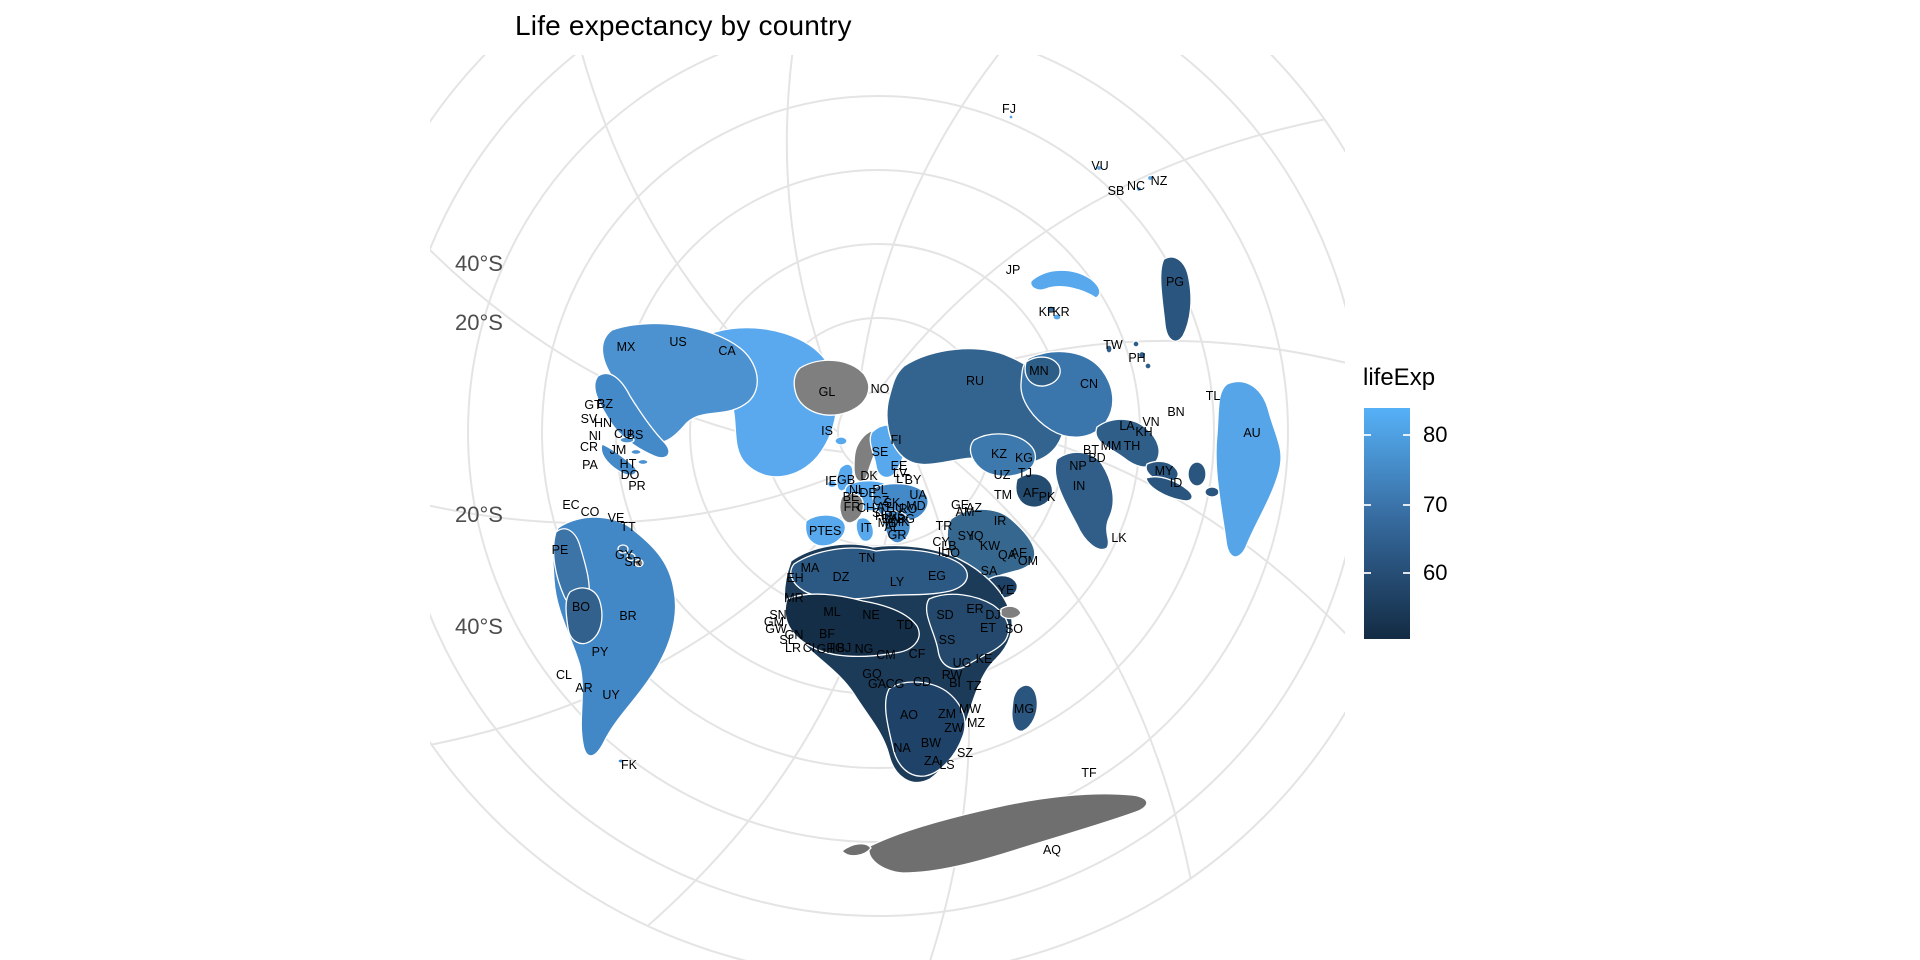 This screenshot has width=1920, height=960. What do you see at coordinates (831, 480) in the screenshot?
I see `country-label-ie: IE` at bounding box center [831, 480].